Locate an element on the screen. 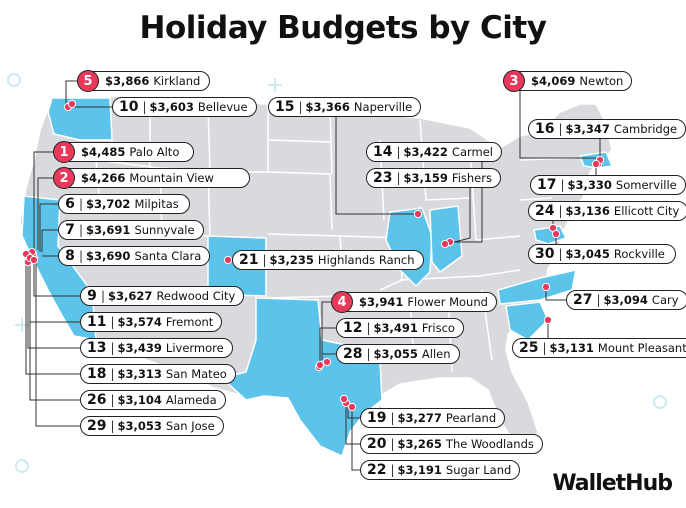 This screenshot has width=686, height=508. budget-amount: $3,277 is located at coordinates (419, 418).